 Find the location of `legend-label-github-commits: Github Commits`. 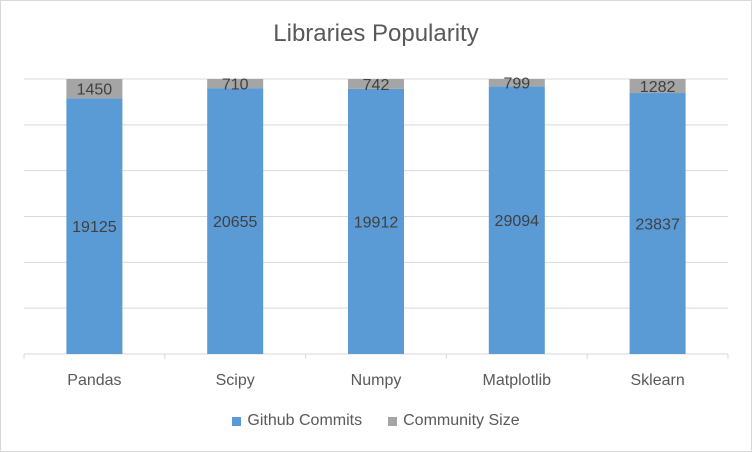

legend-label-github-commits: Github Commits is located at coordinates (305, 420).